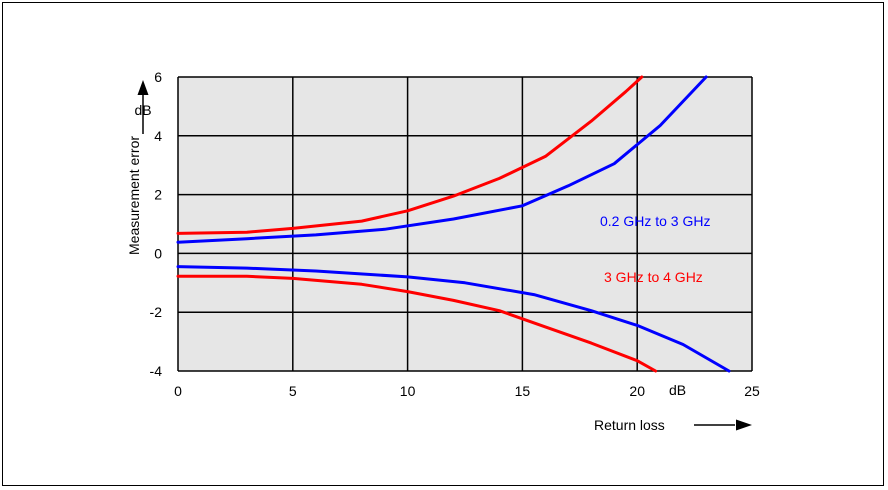 The image size is (888, 490). I want to click on x-axis-arrow-icon, so click(723, 425).